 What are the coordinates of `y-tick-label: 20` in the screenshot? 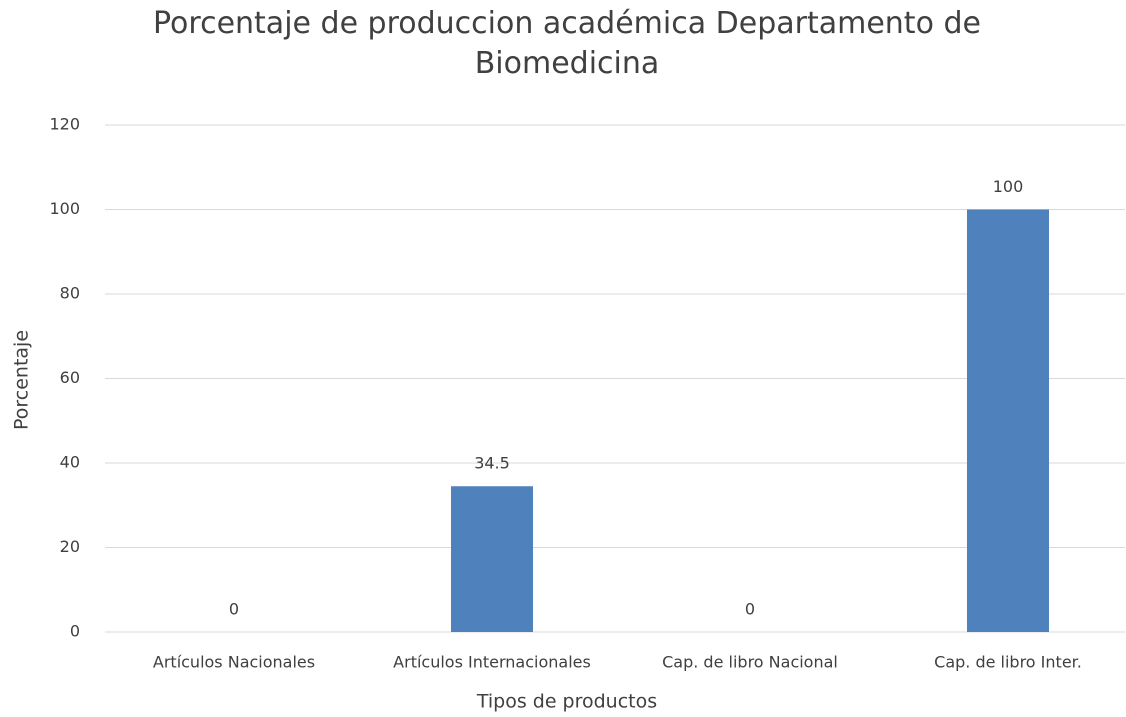 It's located at (70, 546).